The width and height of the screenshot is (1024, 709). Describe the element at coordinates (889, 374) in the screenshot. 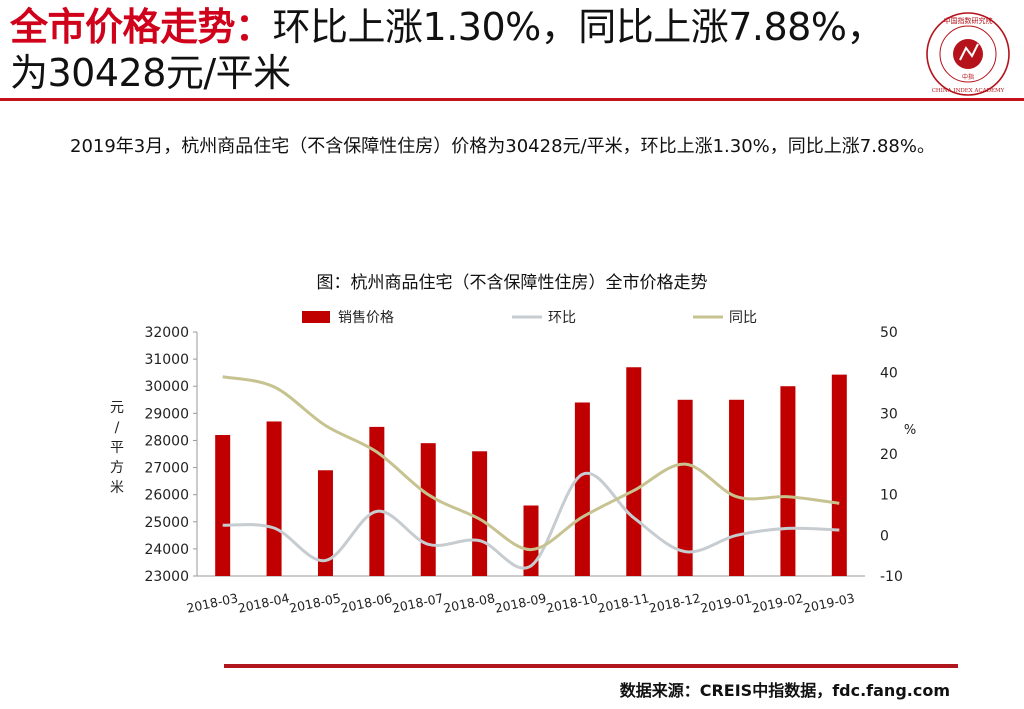

I see `y2-tick-label: 40` at that location.